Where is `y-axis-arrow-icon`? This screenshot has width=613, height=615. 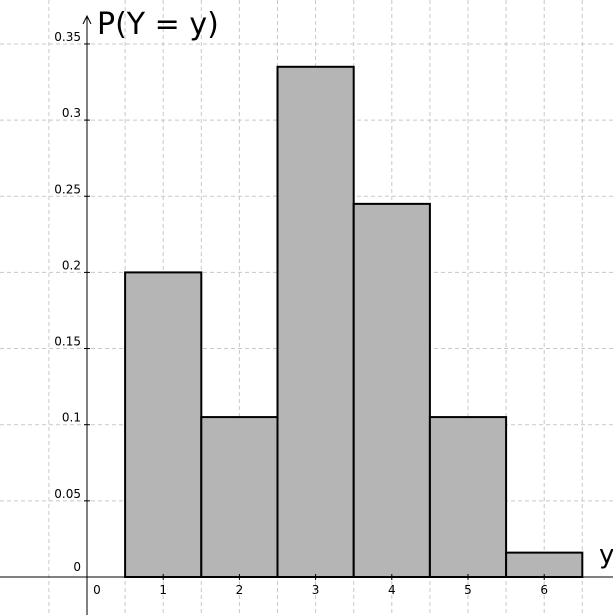 y-axis-arrow-icon is located at coordinates (87, 19).